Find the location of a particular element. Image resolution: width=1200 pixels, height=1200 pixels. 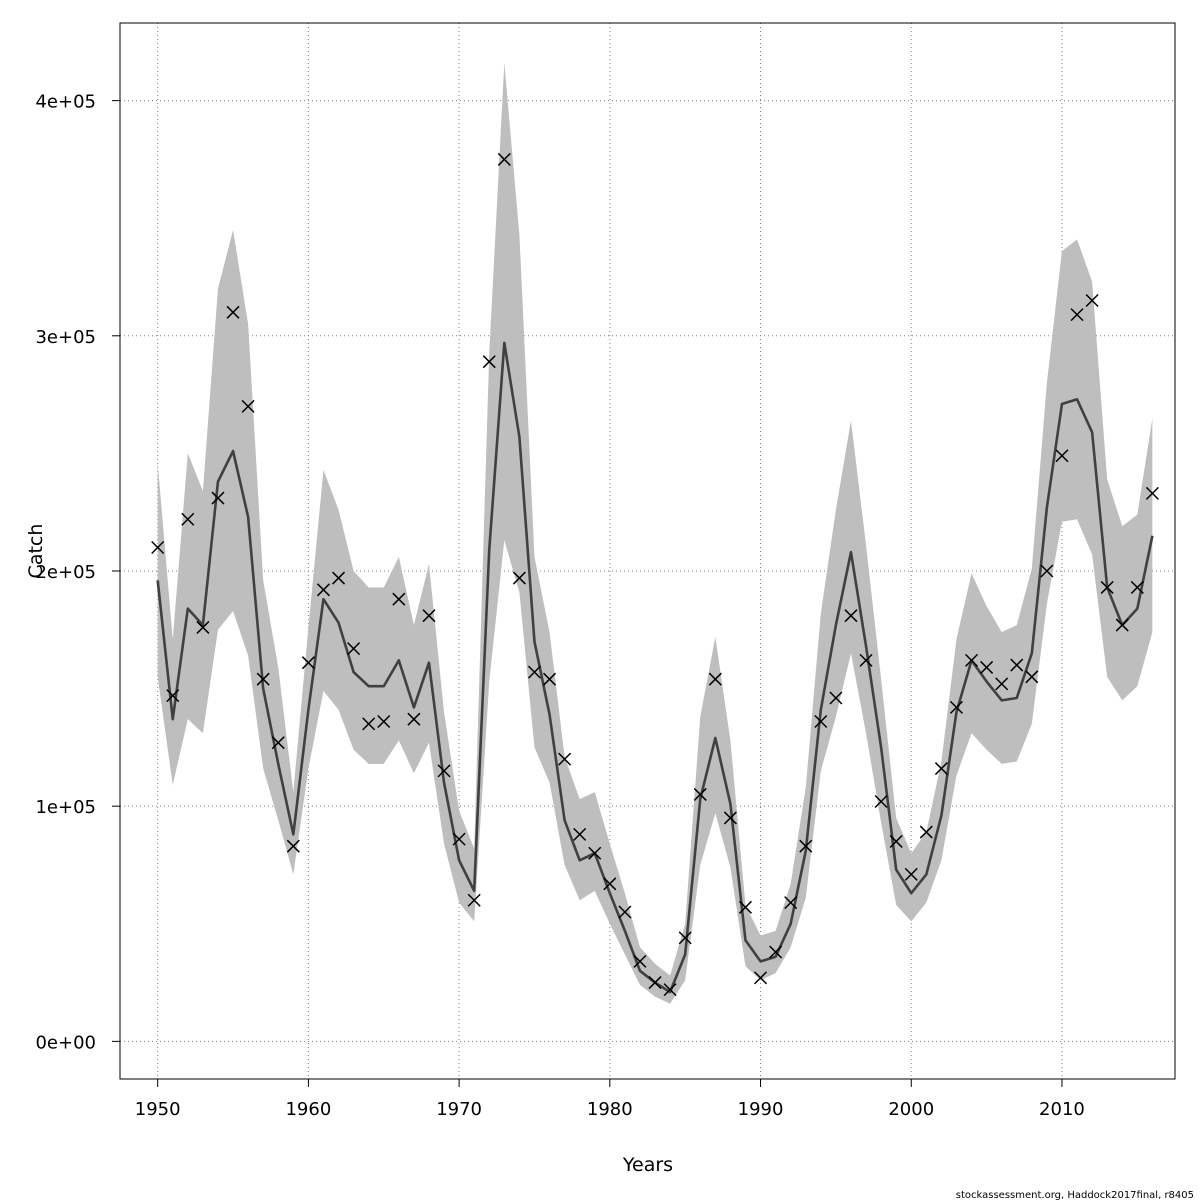

x-axis-title: Years is located at coordinates (647, 1165).